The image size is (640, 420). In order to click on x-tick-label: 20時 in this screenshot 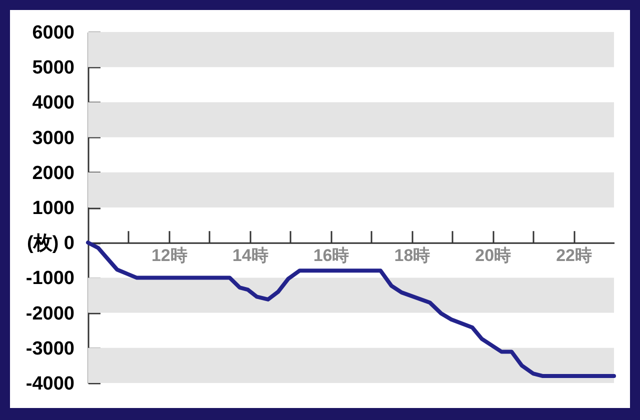, I will do `click(493, 256)`.